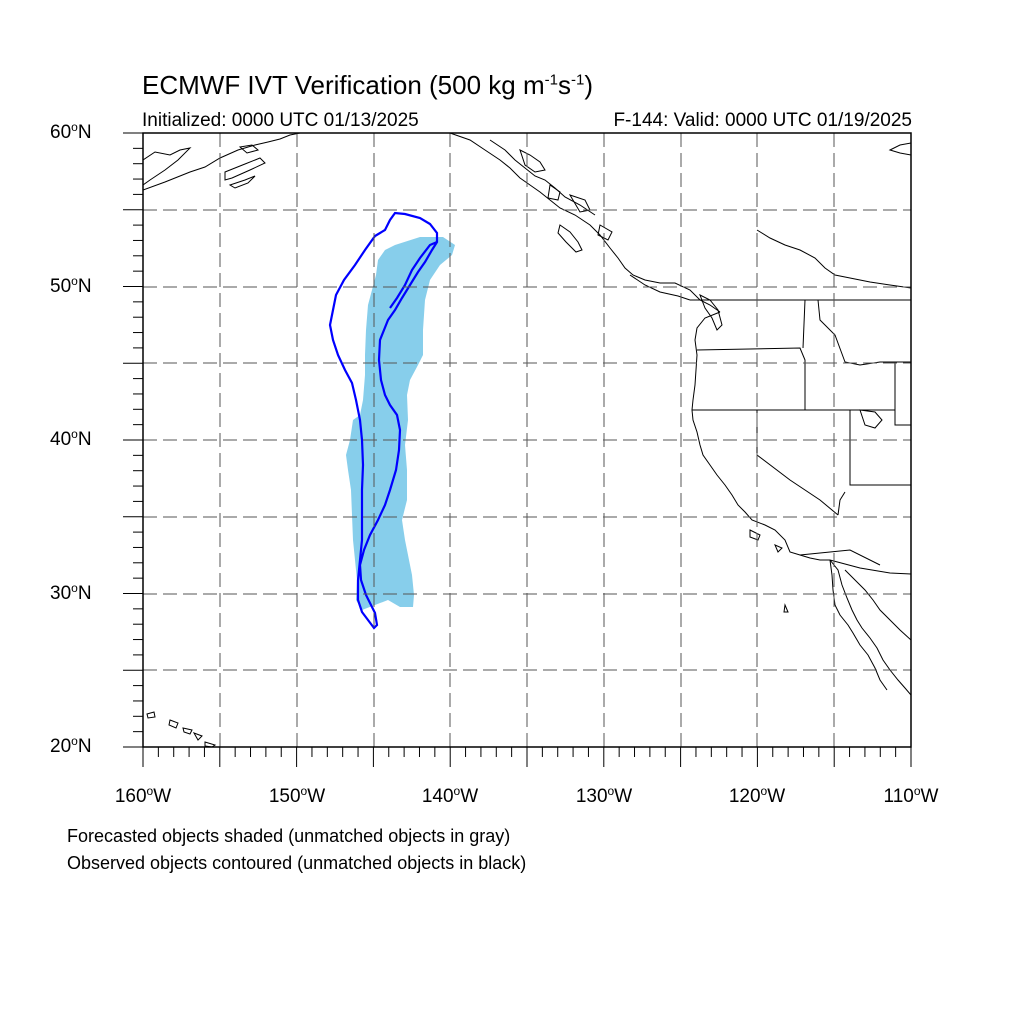 The image size is (1024, 1024). Describe the element at coordinates (762, 120) in the screenshot. I see `valid-time: F-144: Valid: 0000 UTC 01/19/2025` at that location.